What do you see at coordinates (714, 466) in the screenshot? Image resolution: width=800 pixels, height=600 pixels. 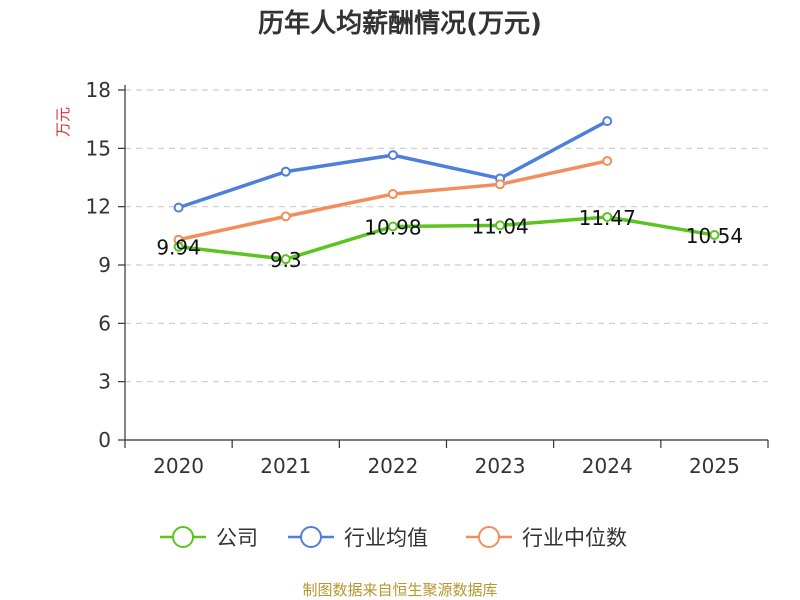 I see `x-tick-label-2025: 2025` at bounding box center [714, 466].